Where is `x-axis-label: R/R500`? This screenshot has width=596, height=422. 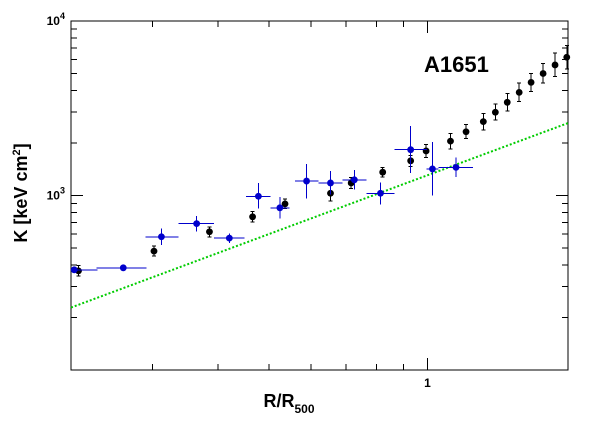 x-axis-label: R/R500 is located at coordinates (288, 403).